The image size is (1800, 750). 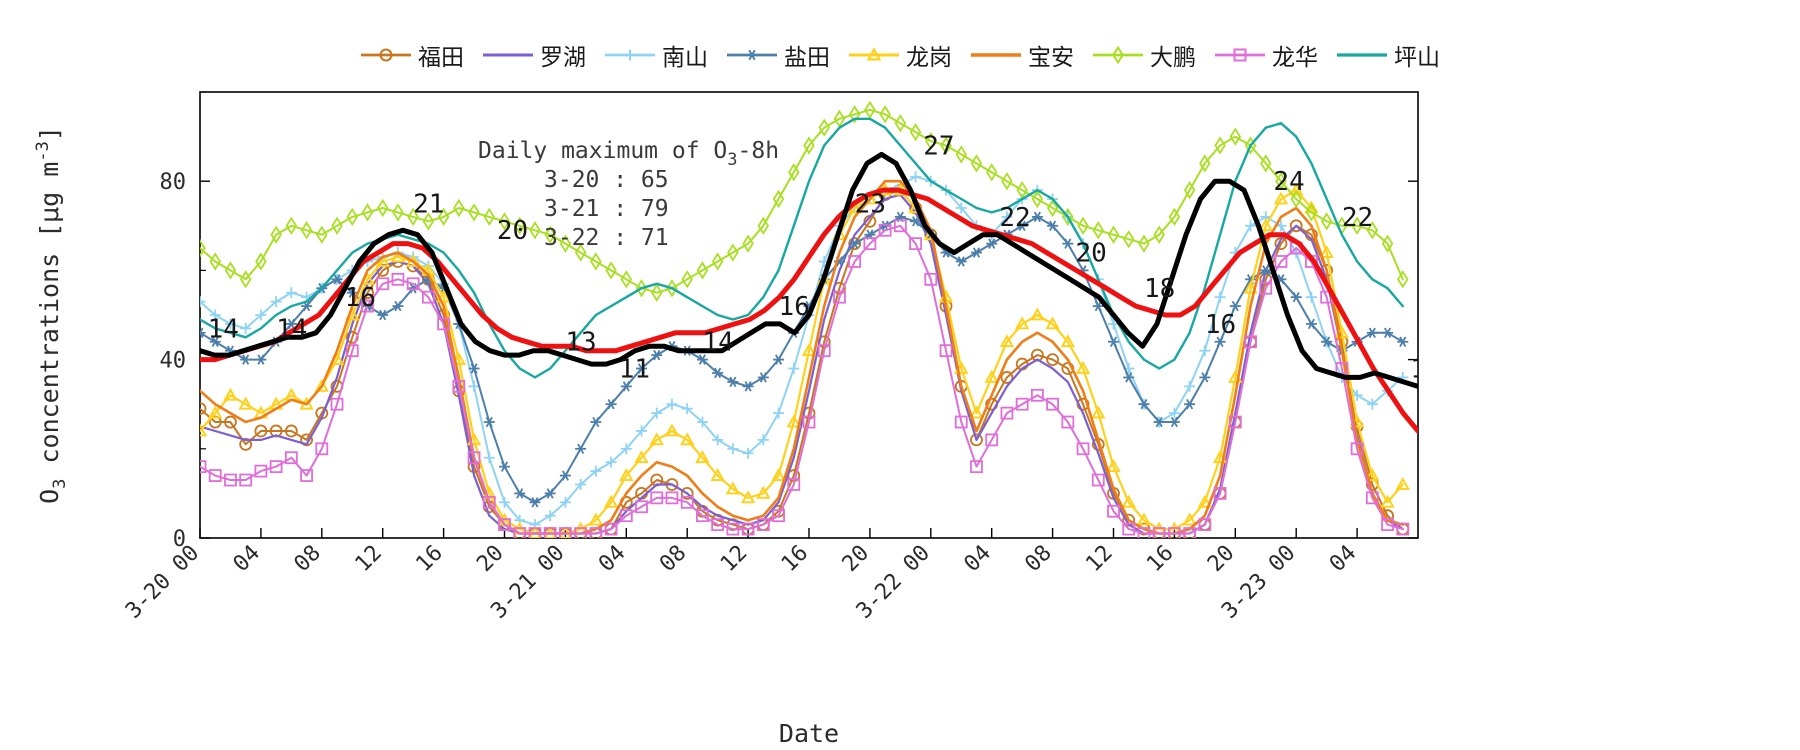 What do you see at coordinates (1144, 55) in the screenshot?
I see `legend-item-6: 大鹏` at bounding box center [1144, 55].